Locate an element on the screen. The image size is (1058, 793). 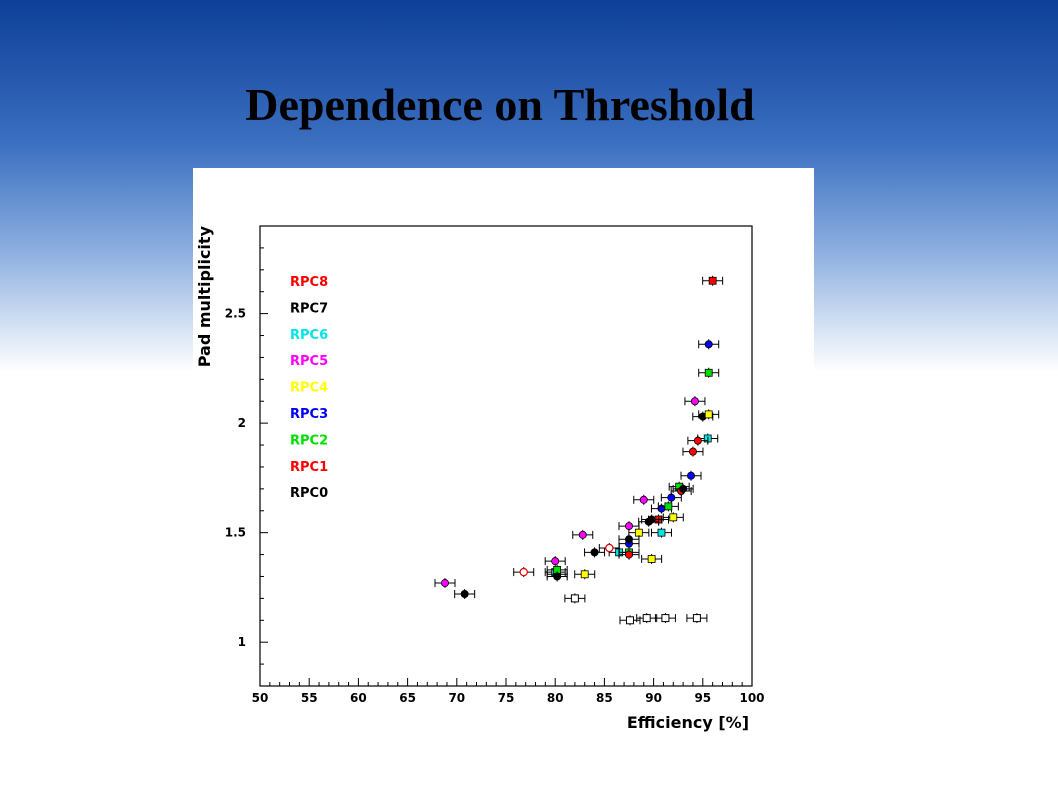
x-tick-label: 80 is located at coordinates (555, 698).